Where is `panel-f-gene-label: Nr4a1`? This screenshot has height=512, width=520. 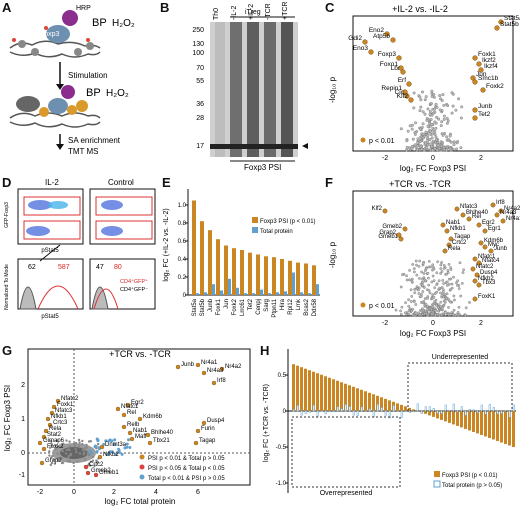
panel-f-gene-label: Nr4a1 is located at coordinates (513, 219).